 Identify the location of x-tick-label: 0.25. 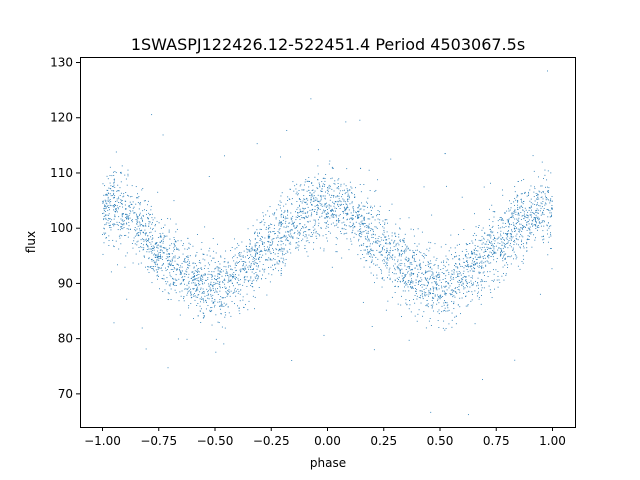
(383, 441).